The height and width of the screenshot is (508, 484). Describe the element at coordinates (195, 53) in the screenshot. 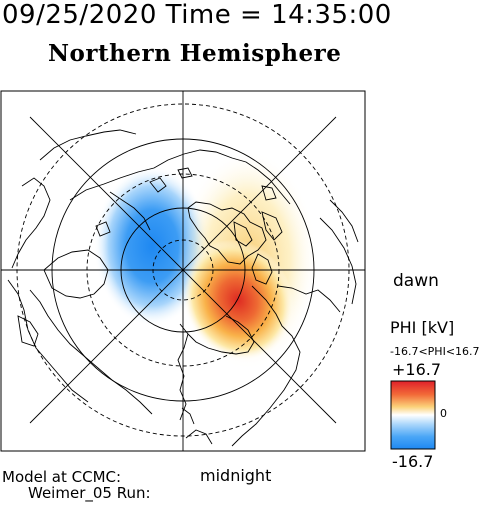

I see `hemisphere-title: Northern Hemisphere` at that location.